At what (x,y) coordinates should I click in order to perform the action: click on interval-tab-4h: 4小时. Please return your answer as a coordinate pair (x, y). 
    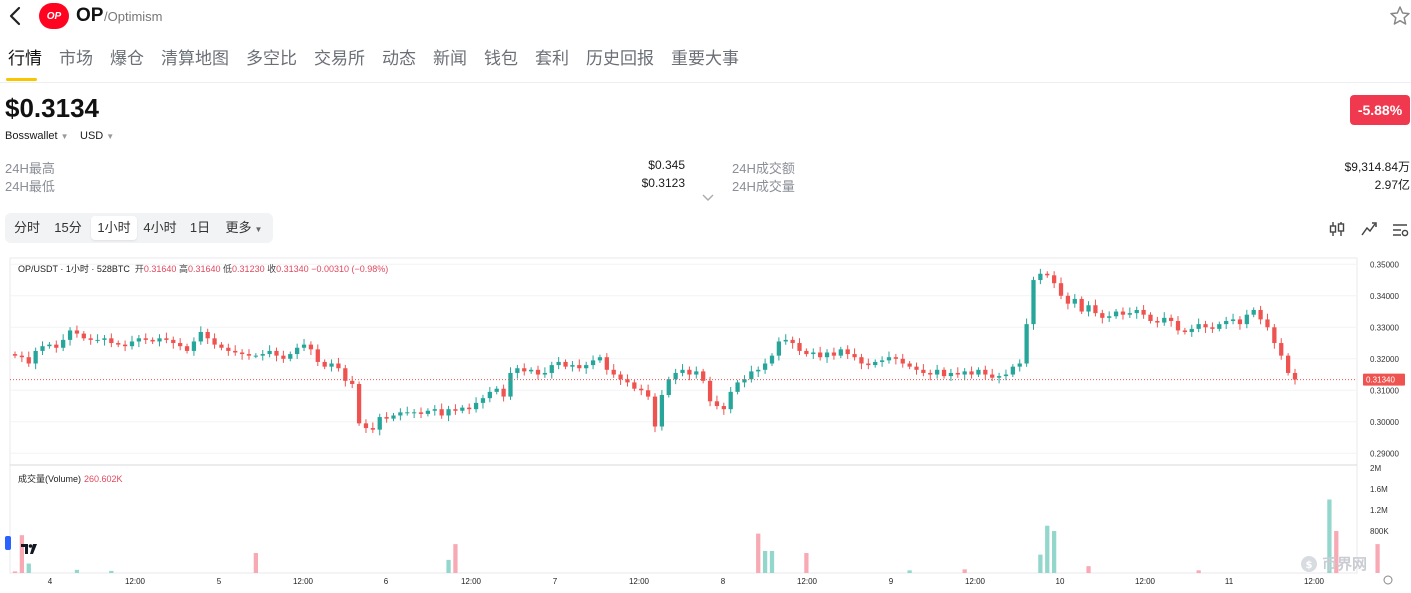
    Looking at the image, I should click on (160, 227).